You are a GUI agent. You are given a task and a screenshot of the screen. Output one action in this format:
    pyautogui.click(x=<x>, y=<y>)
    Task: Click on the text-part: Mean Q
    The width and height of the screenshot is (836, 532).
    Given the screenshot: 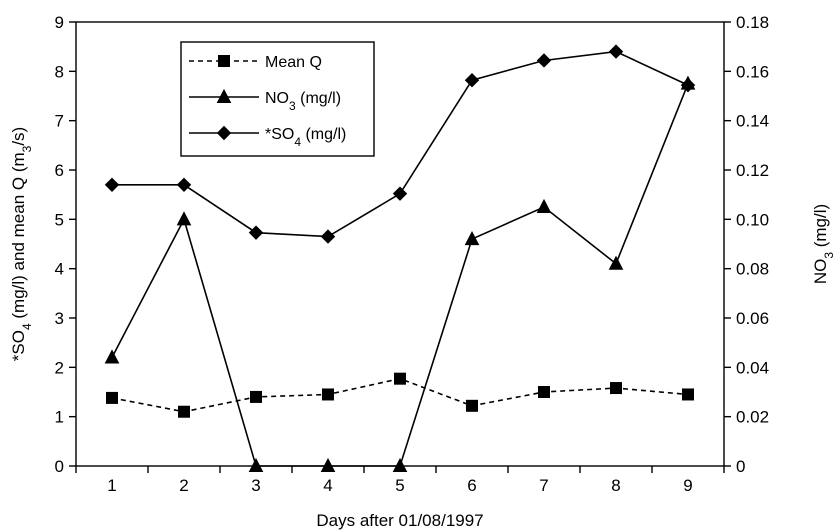 What is the action you would take?
    pyautogui.click(x=293, y=62)
    